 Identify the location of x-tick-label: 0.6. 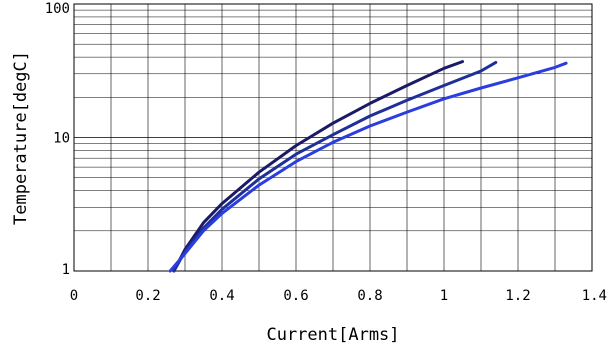
(295, 296).